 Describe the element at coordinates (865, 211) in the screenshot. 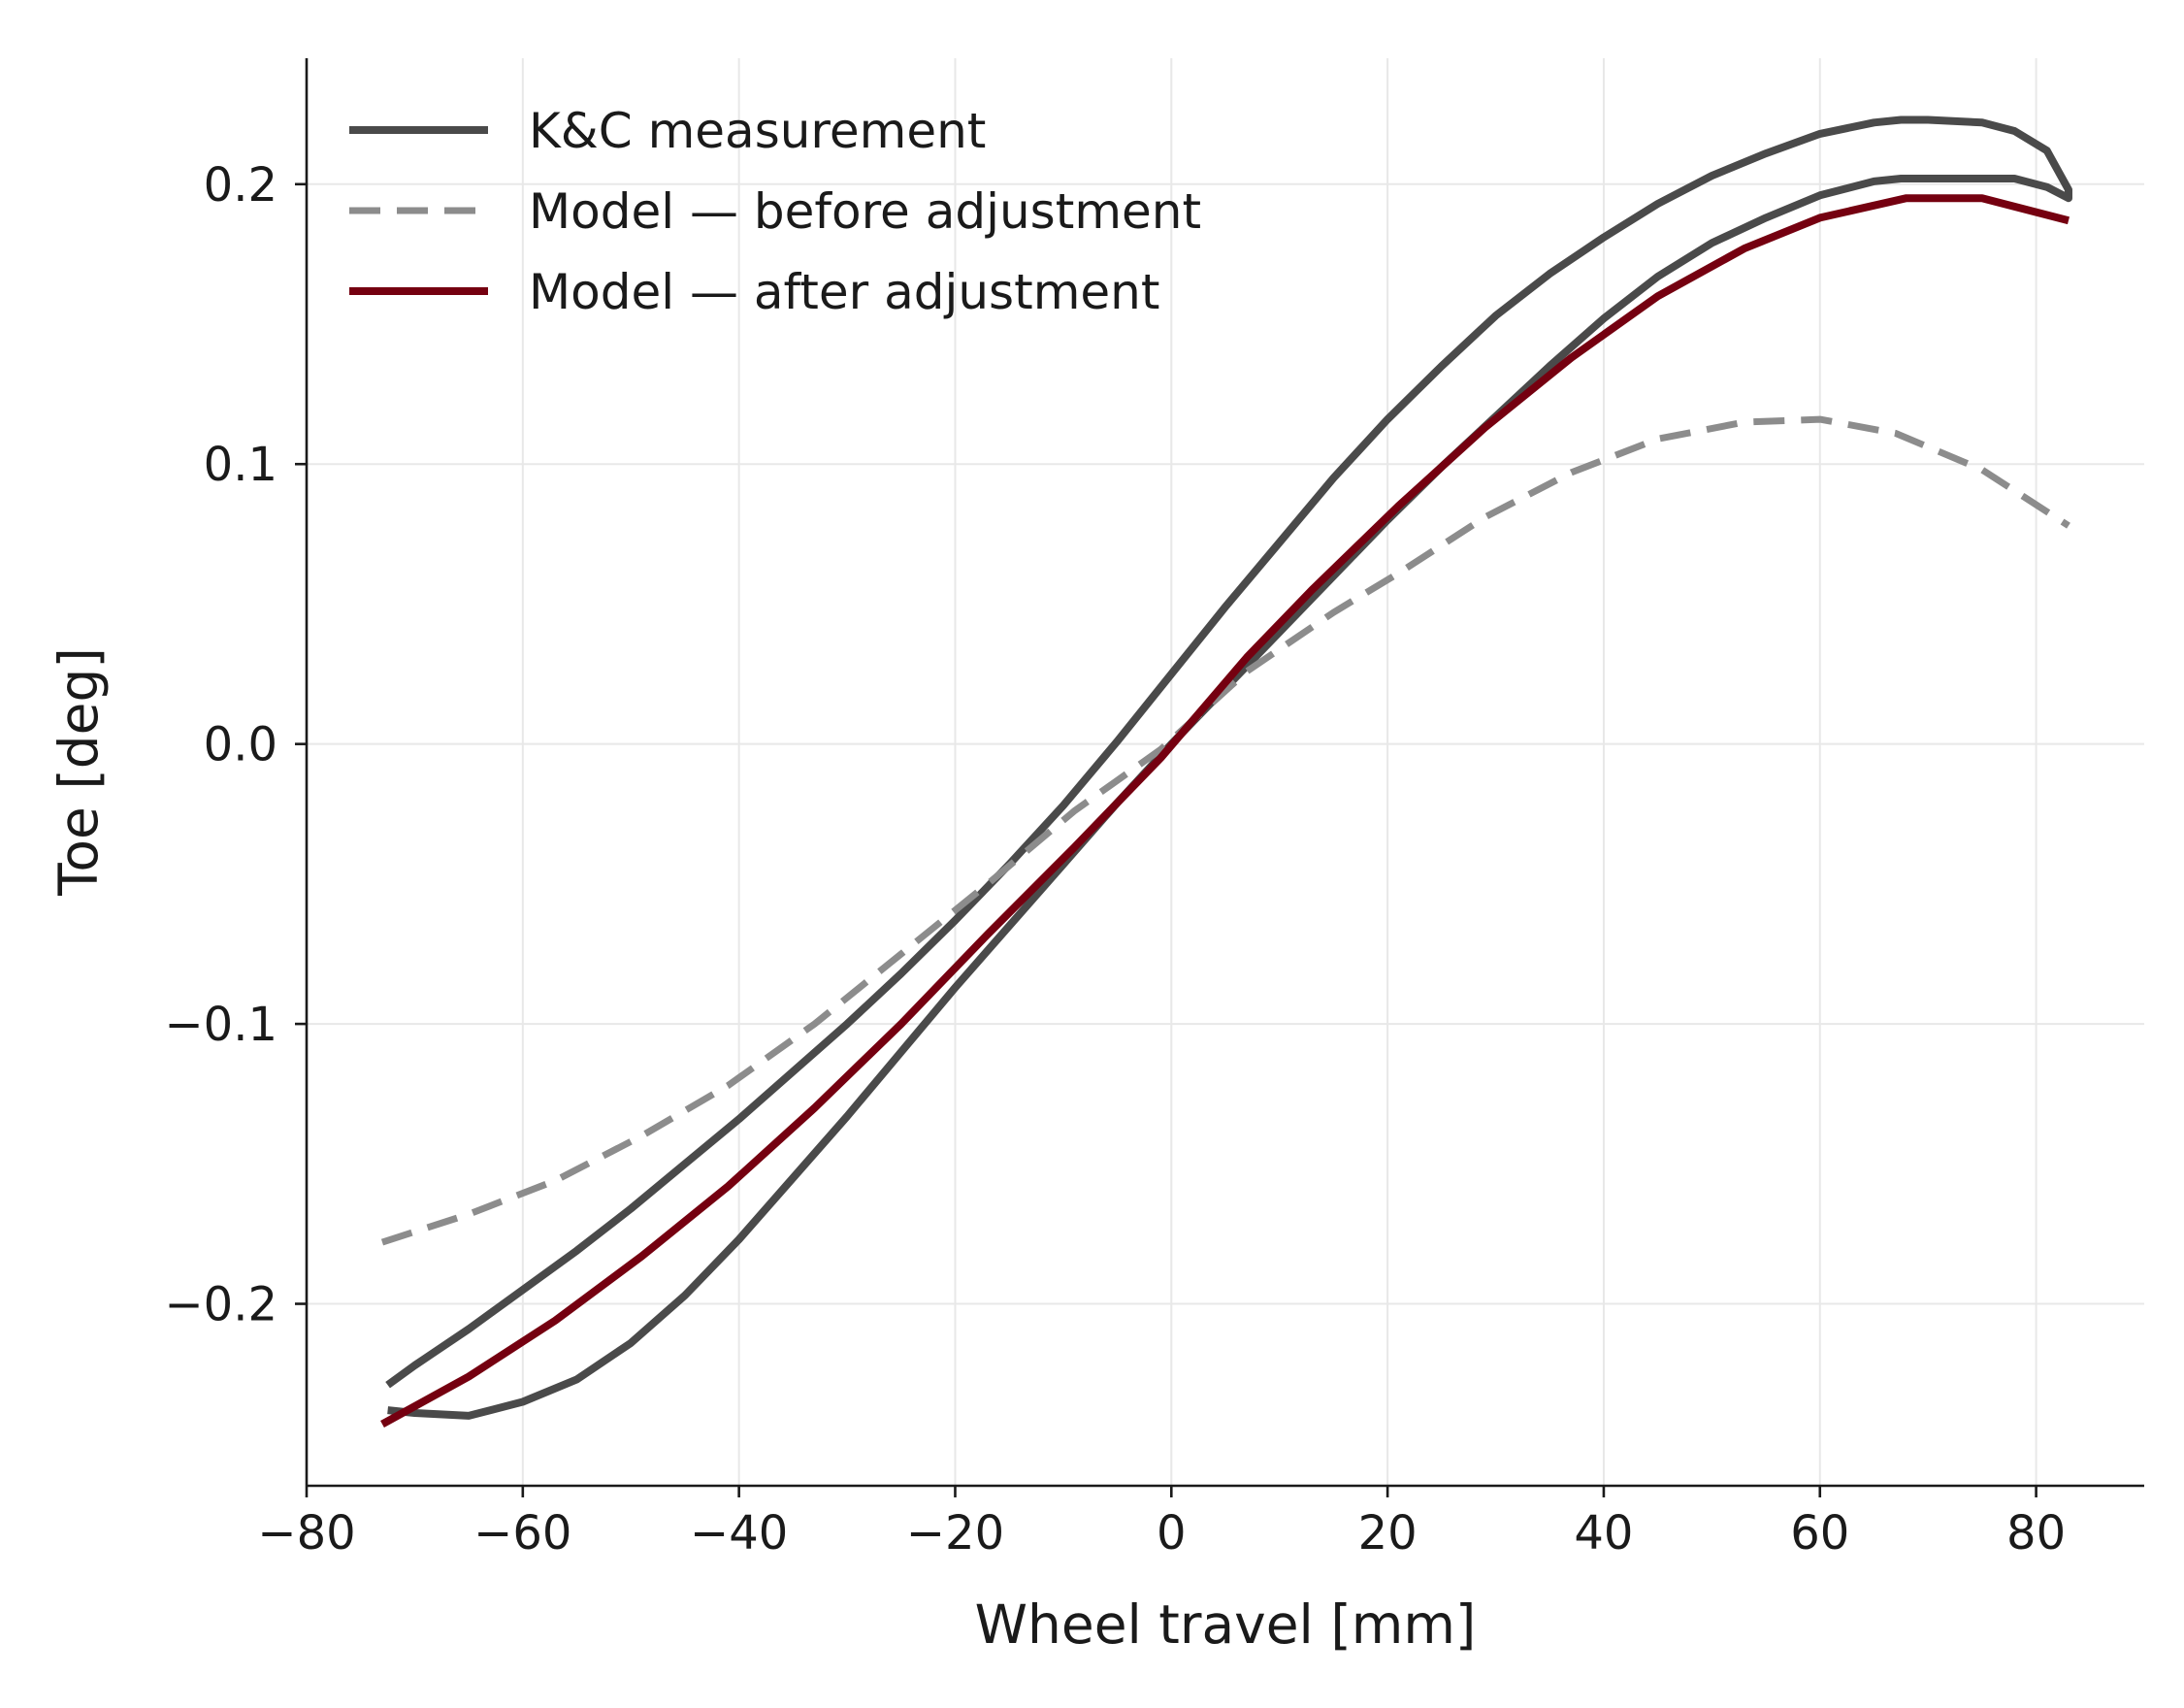

I see `legend-label-model-before-adjustment: Model — before adjustment` at that location.